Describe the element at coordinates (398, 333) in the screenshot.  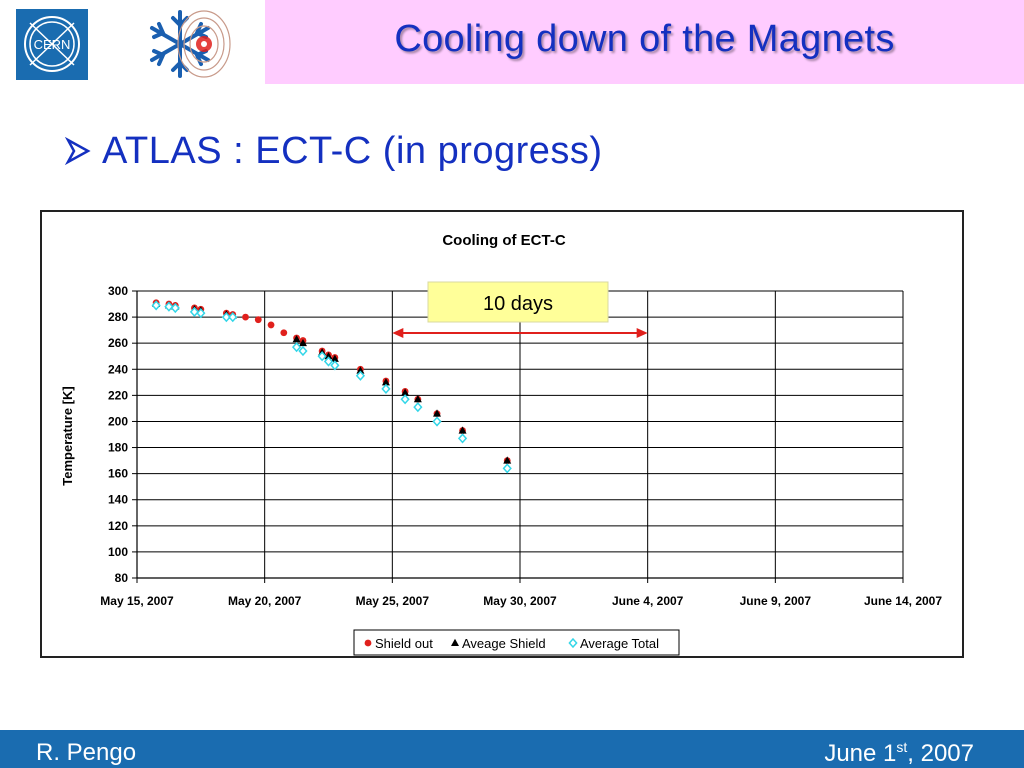
I see `annotation-arrowhead-left` at that location.